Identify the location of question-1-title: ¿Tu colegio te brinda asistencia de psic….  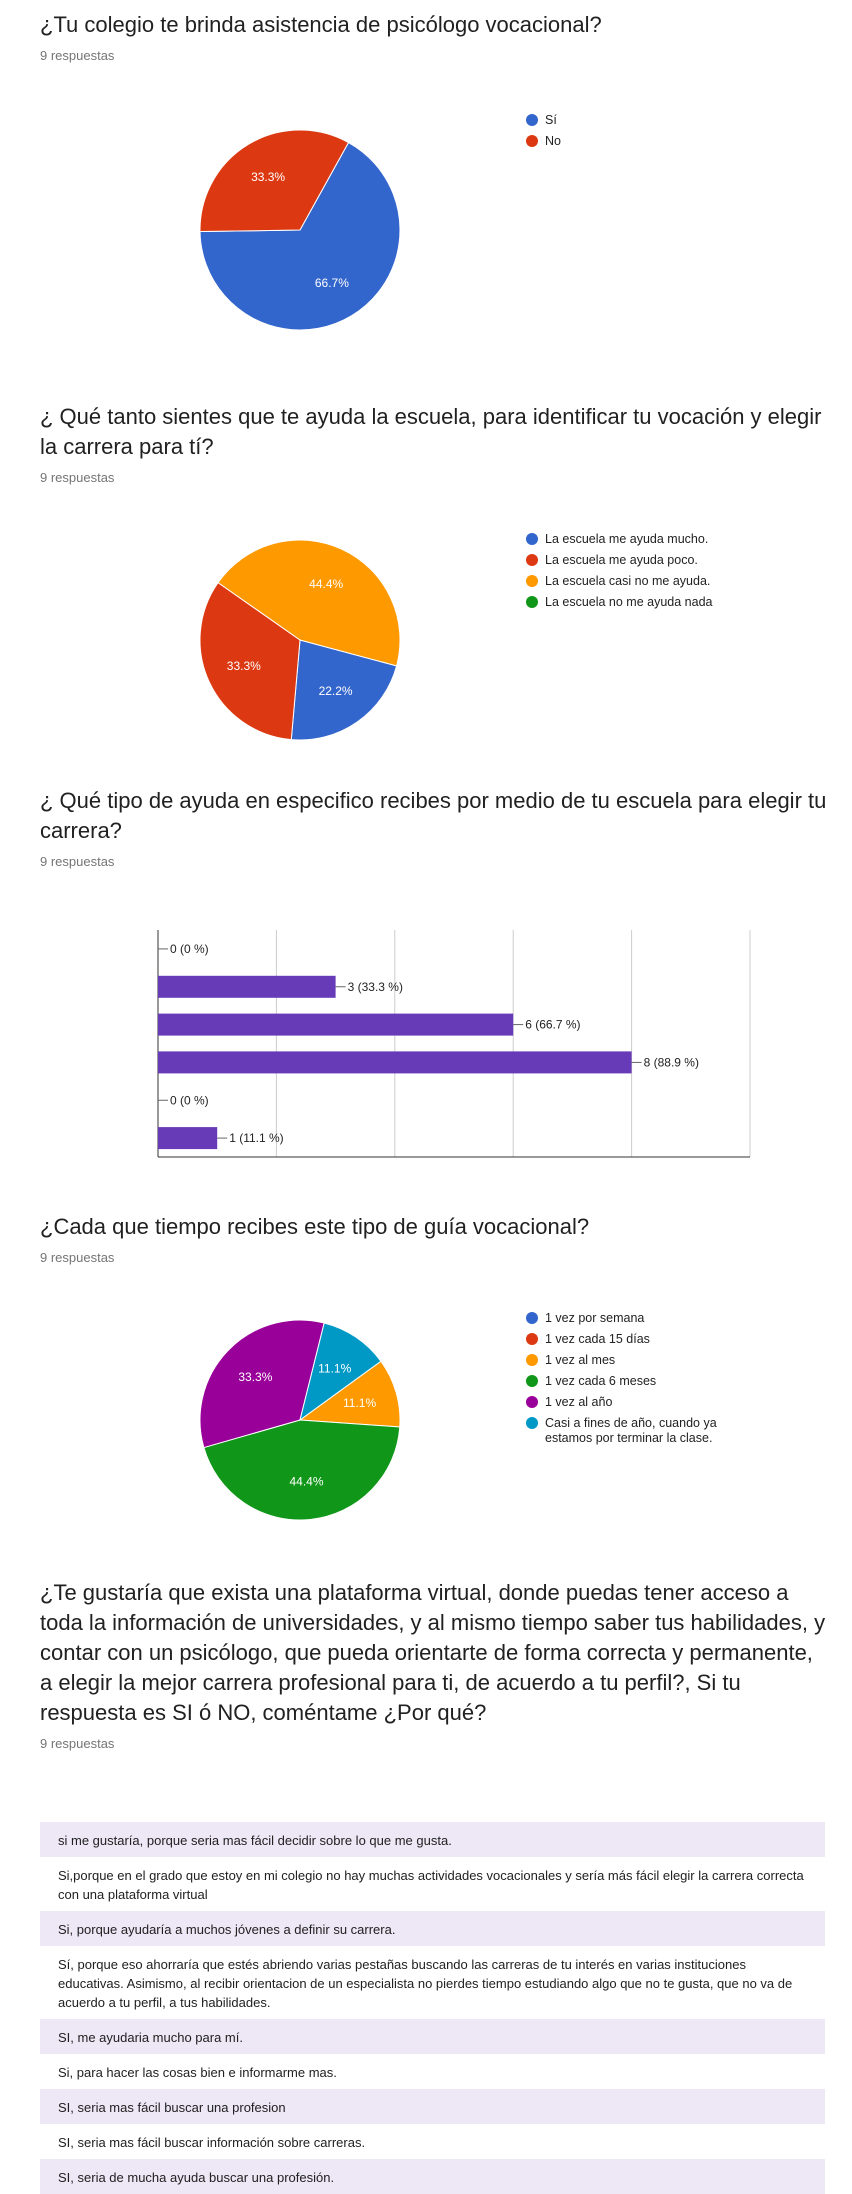
(321, 24).